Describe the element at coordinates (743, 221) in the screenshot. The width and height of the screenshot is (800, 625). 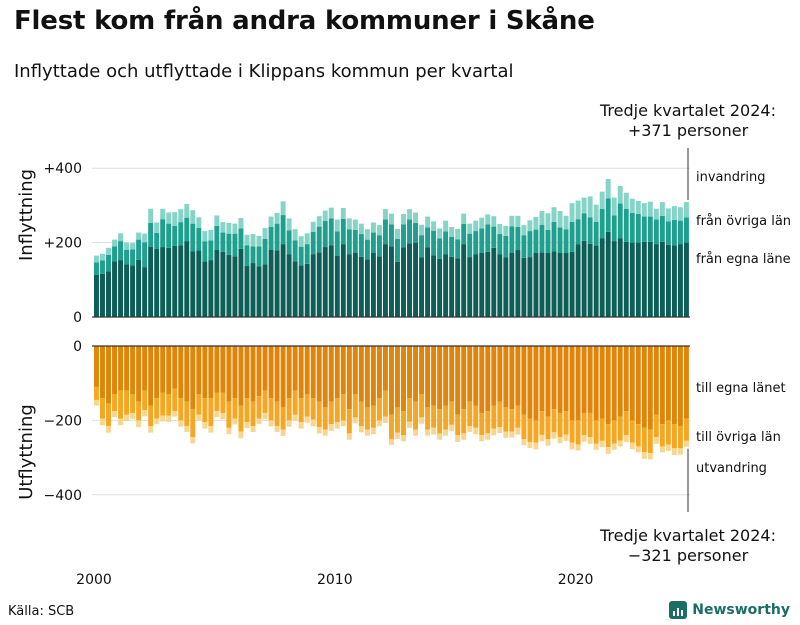
I see `series-label-top: från övriga län` at that location.